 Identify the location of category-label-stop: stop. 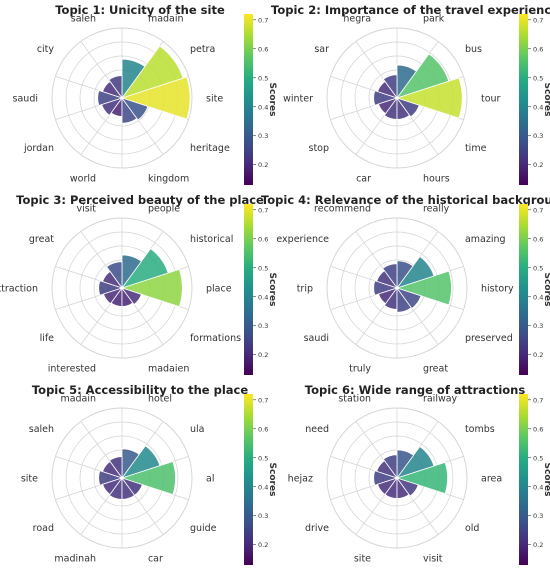
(319, 148).